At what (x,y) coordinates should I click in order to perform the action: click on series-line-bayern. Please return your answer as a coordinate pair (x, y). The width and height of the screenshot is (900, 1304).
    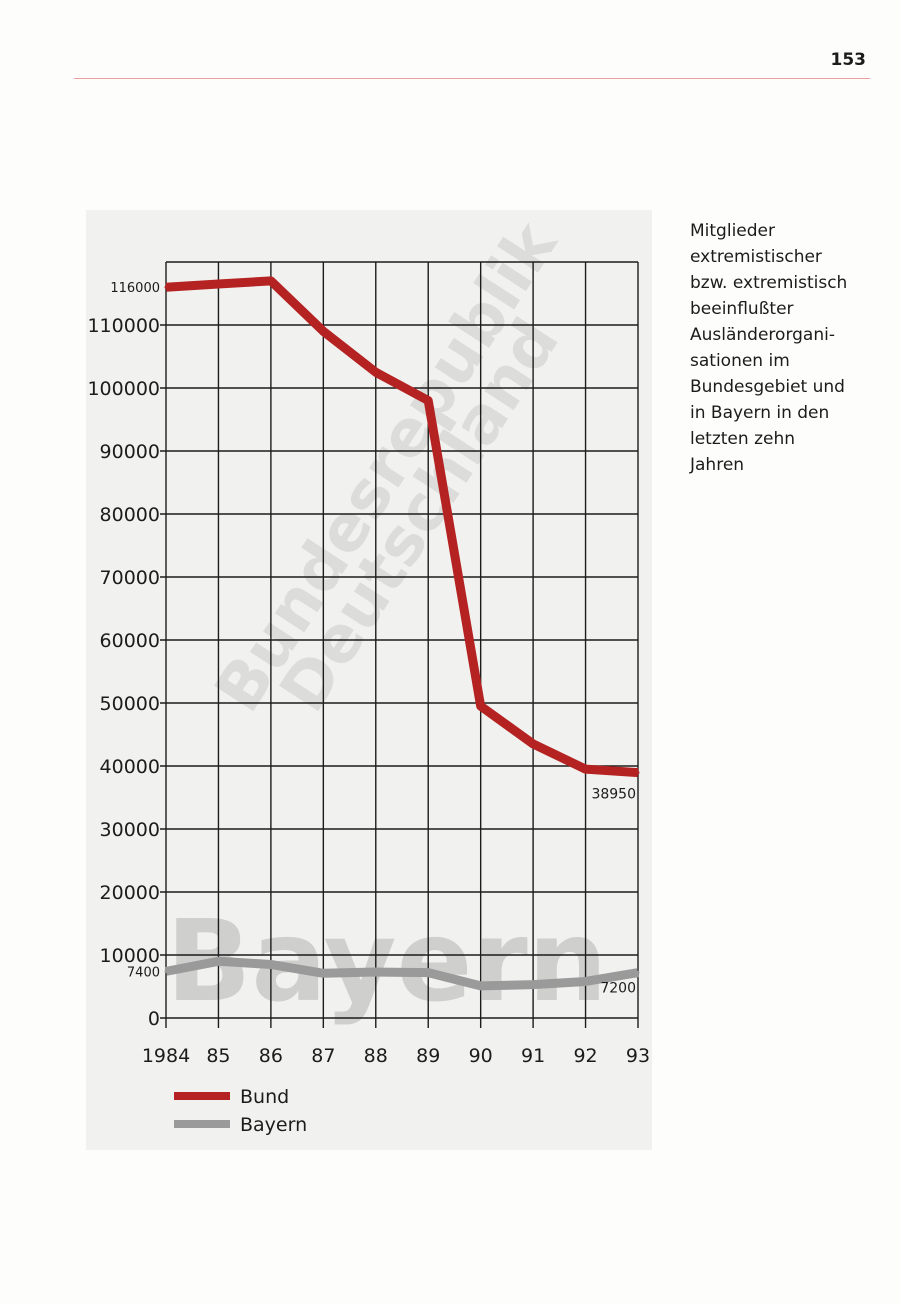
    Looking at the image, I should click on (402, 973).